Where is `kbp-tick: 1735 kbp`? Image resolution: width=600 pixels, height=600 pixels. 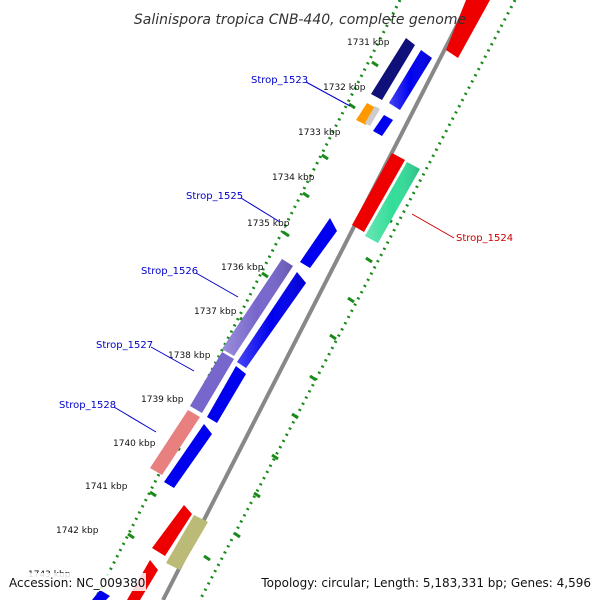 kbp-tick: 1735 kbp is located at coordinates (268, 224).